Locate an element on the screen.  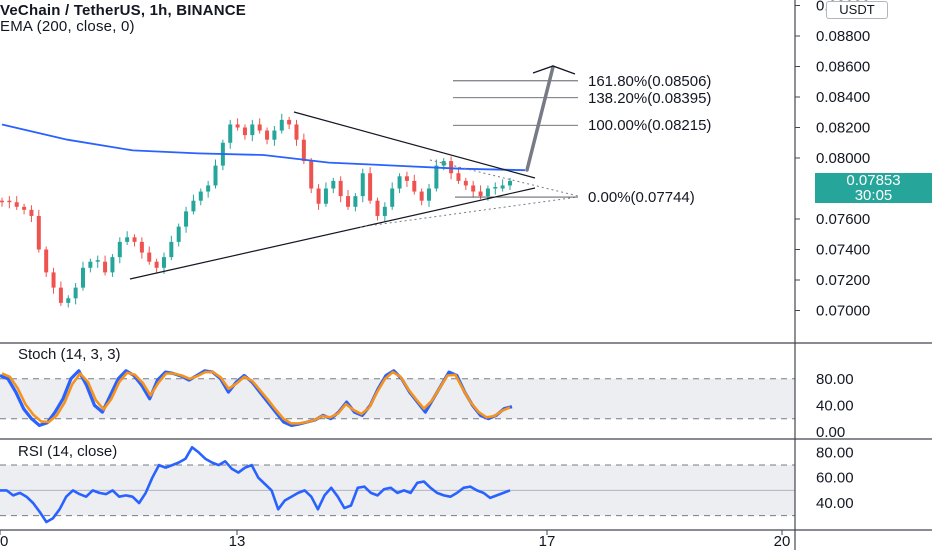
rsi-tick-label: 60.00 is located at coordinates (835, 478).